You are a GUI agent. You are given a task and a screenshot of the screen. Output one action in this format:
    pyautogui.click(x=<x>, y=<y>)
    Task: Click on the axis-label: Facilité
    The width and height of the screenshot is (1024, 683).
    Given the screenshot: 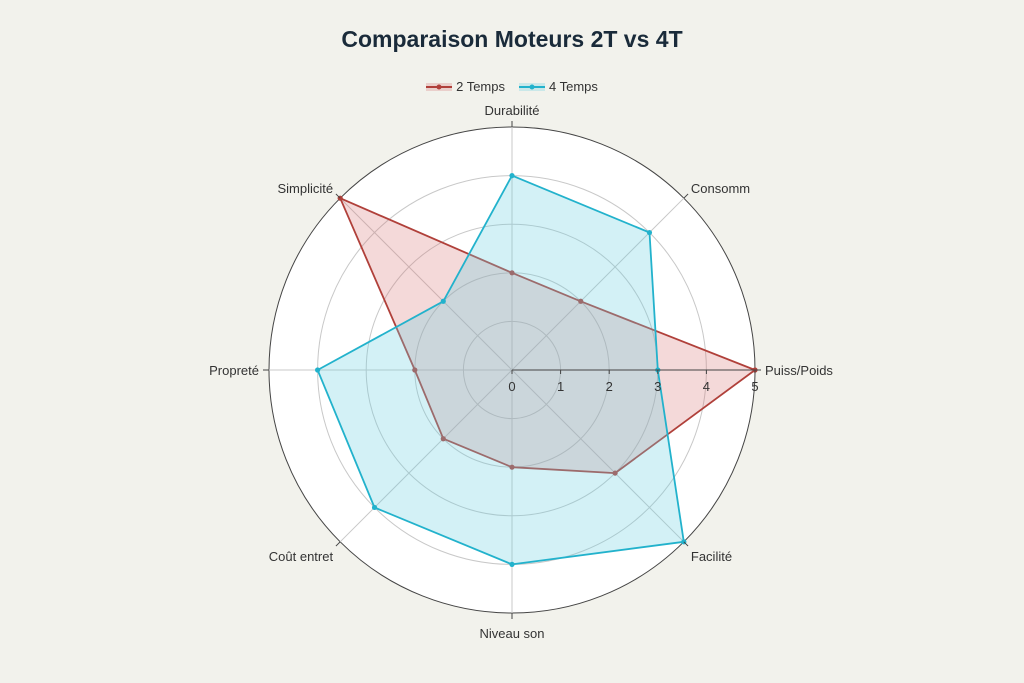 What is the action you would take?
    pyautogui.click(x=711, y=556)
    